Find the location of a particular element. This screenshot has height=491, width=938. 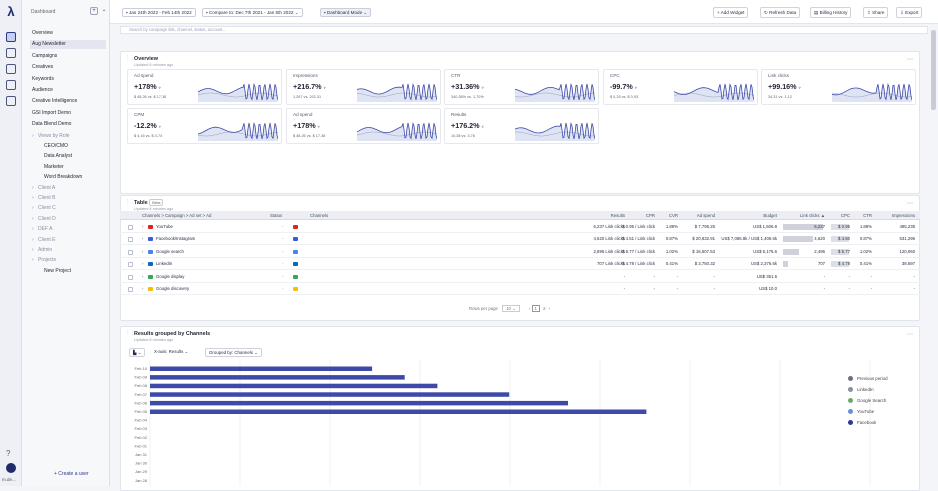

sidebar-item: › Projects is located at coordinates (70, 260).